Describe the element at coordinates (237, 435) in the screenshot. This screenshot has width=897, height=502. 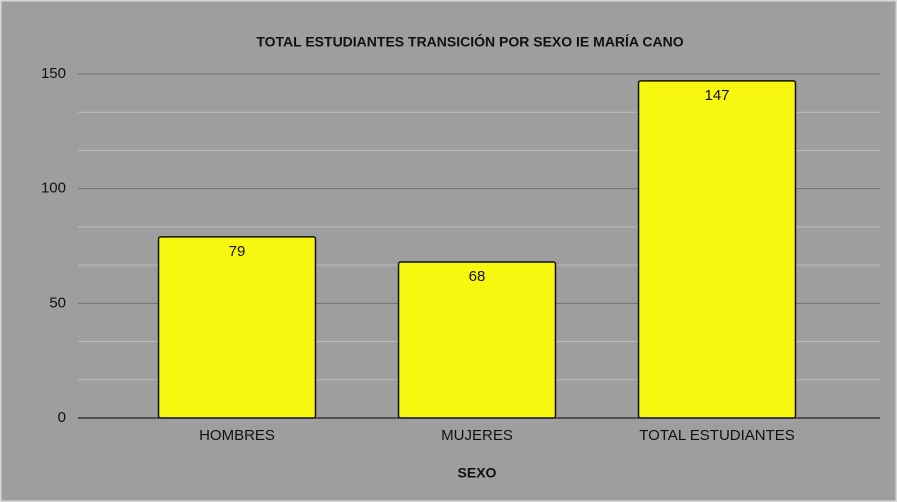
I see `x-tick-label: HOMBRES` at that location.